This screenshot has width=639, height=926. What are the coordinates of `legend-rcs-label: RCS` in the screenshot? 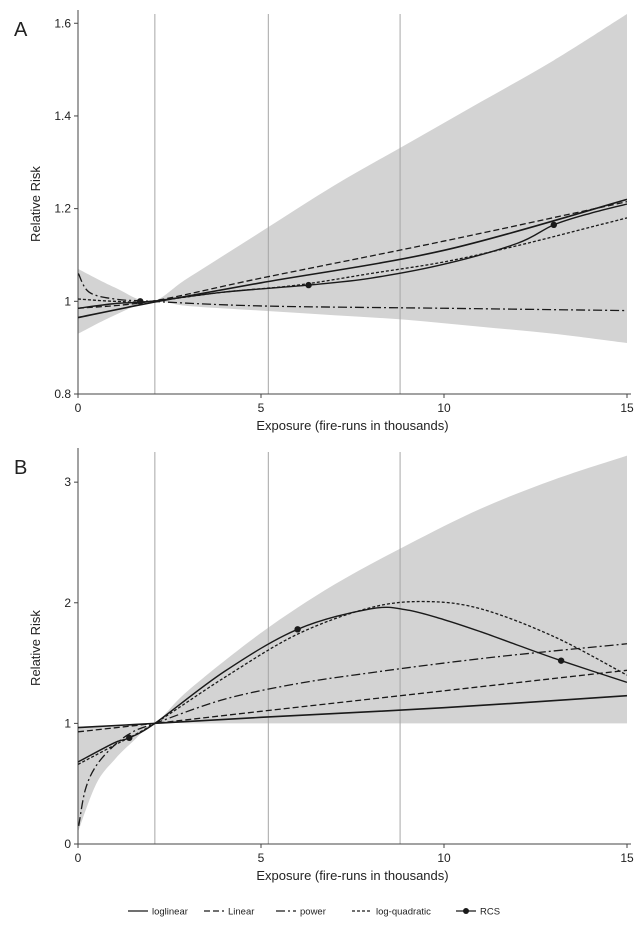 It's located at (490, 912).